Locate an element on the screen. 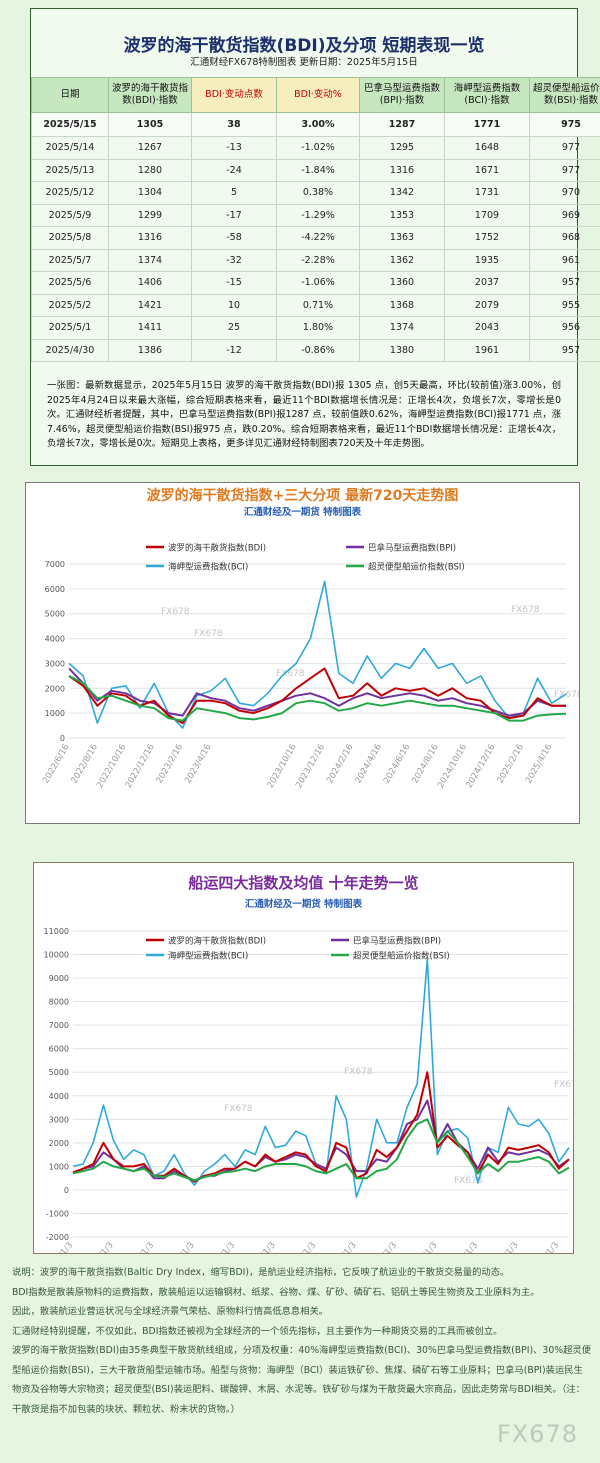 Image resolution: width=600 pixels, height=1463 pixels. x-tick-label: 2024/10/16 is located at coordinates (452, 766).